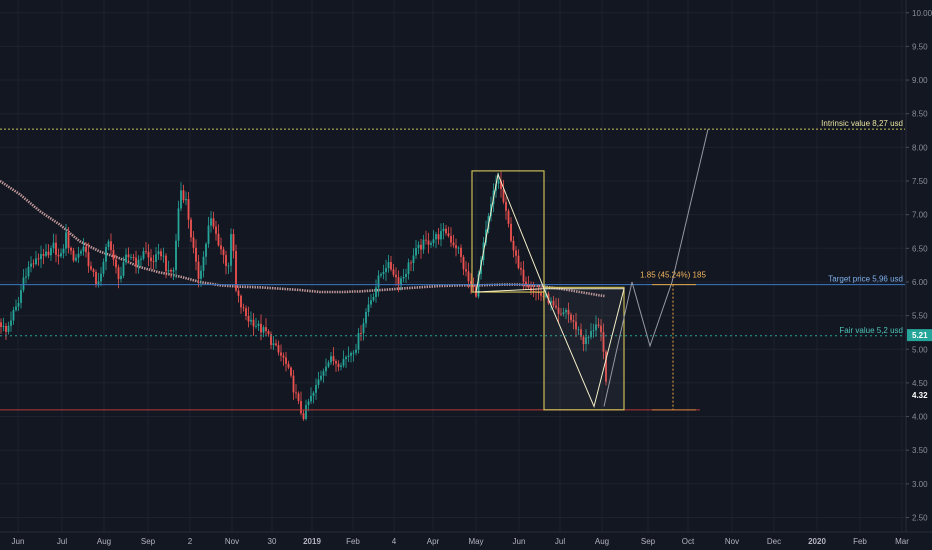 This screenshot has width=932, height=550. I want to click on time-tick-label: Oct, so click(688, 541).